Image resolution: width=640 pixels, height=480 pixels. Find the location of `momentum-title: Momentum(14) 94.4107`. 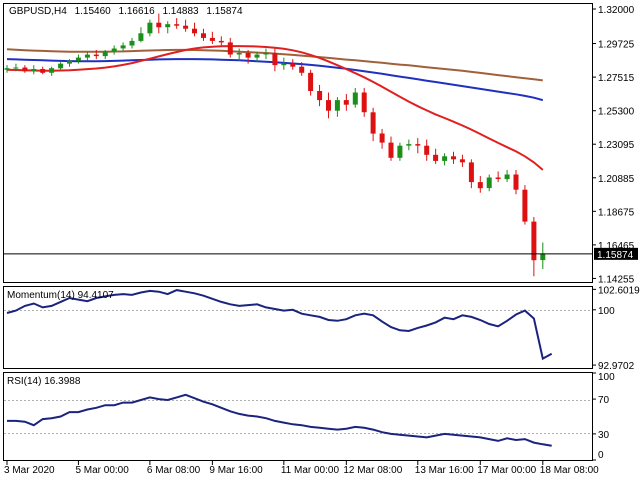

momentum-title: Momentum(14) 94.4107 is located at coordinates (60, 295).